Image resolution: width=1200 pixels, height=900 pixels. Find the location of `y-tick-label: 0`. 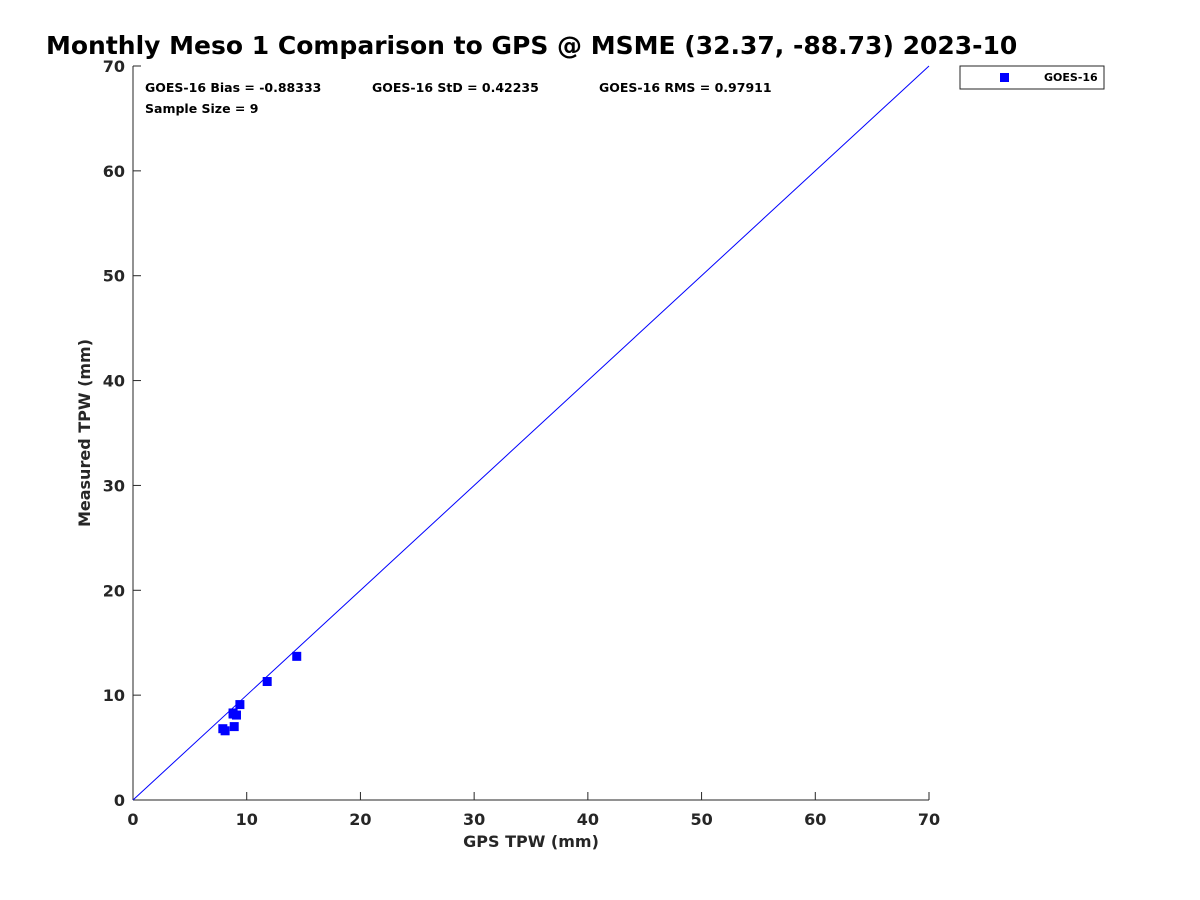

y-tick-label: 0 is located at coordinates (119, 800).